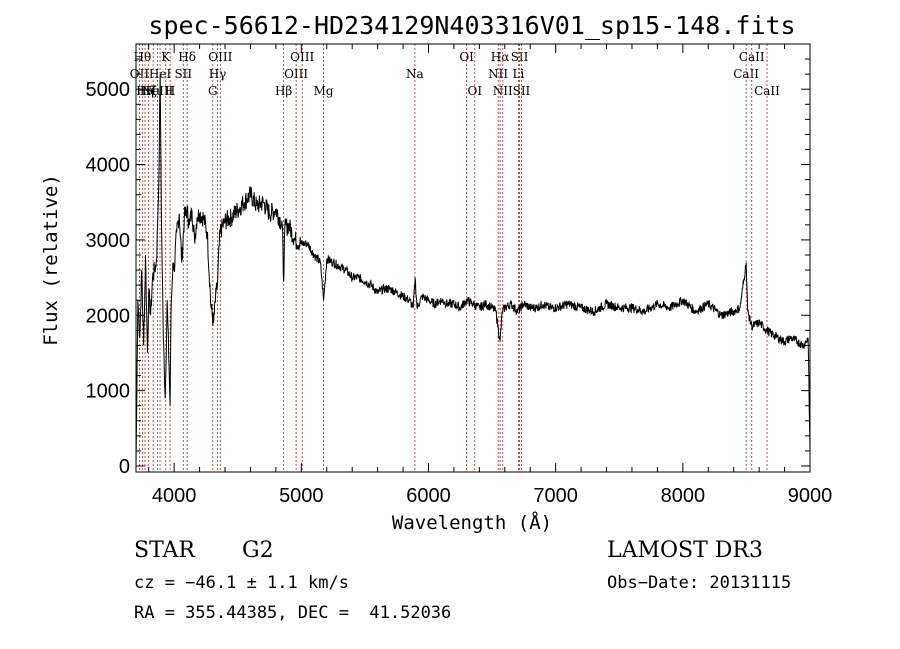 The image size is (900, 649). I want to click on y-tick-label: 1000, so click(108, 392).